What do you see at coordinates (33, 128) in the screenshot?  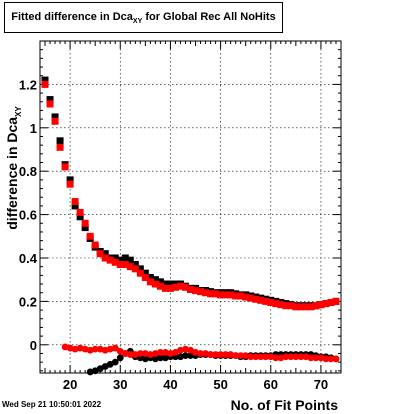 I see `y-tick-label: 1` at bounding box center [33, 128].